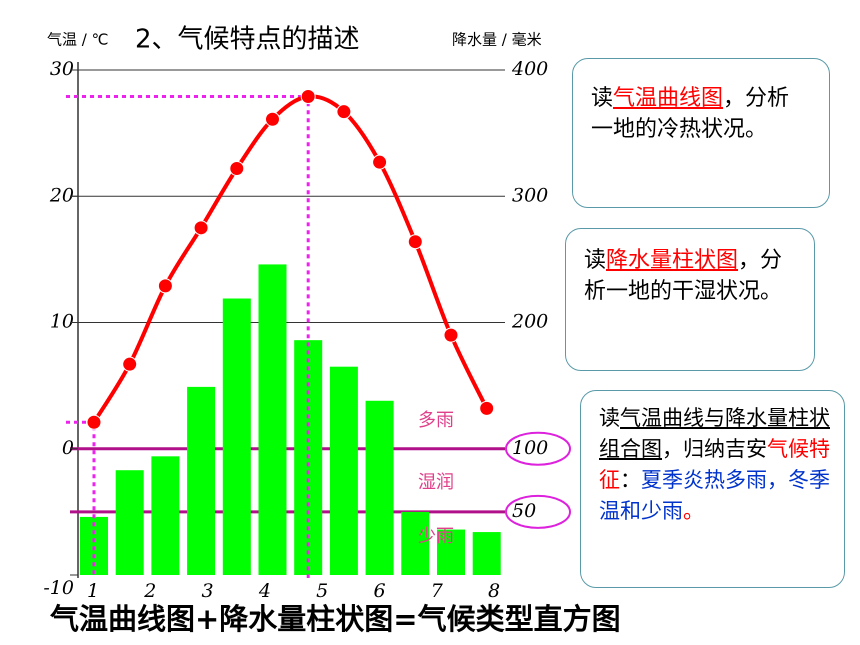 This screenshot has height=645, width=860. What do you see at coordinates (208, 591) in the screenshot?
I see `x-tick-label: 3` at bounding box center [208, 591].